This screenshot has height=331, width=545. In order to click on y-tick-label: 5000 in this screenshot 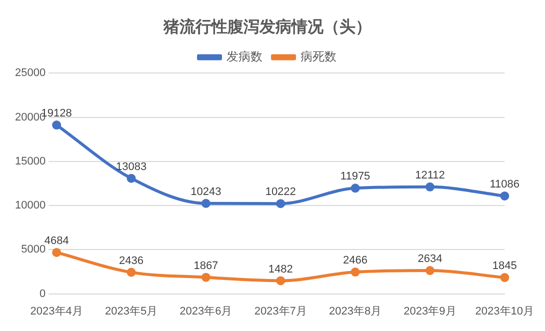, I will do `click(33, 250)`.